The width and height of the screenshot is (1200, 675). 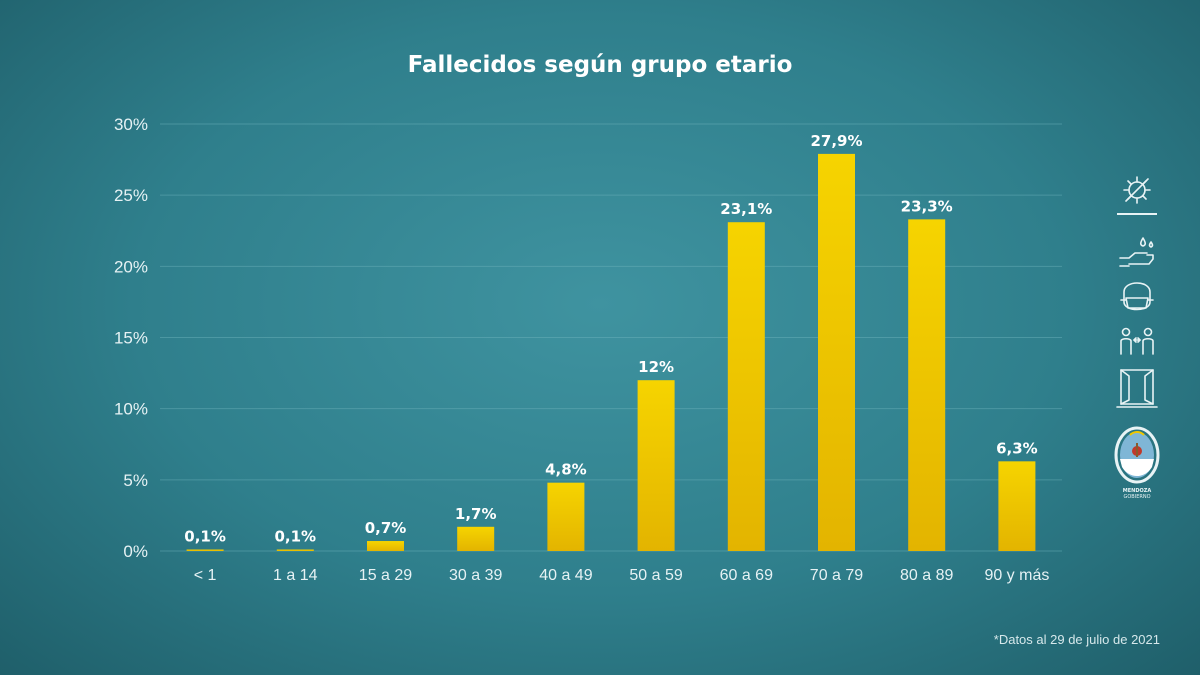 What do you see at coordinates (836, 575) in the screenshot?
I see `x-tick-label: 70 a 79` at bounding box center [836, 575].